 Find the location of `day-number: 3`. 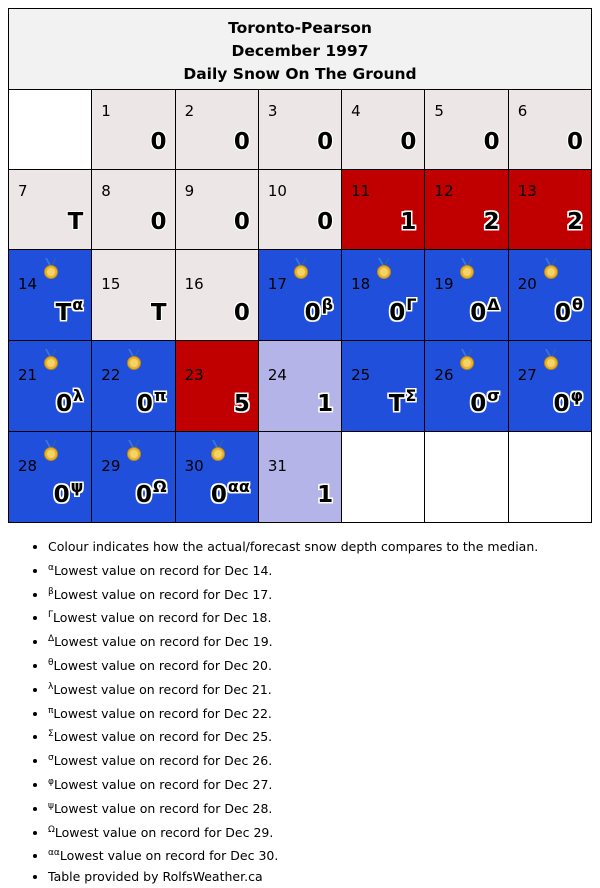

day-number: 3 is located at coordinates (272, 111).